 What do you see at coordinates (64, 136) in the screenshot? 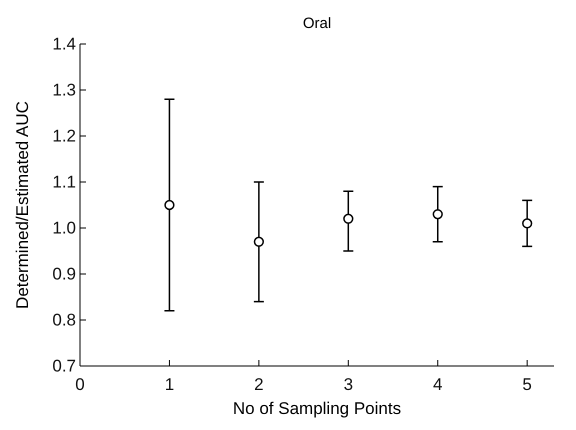
I see `y-tick-label: 1.2` at bounding box center [64, 136].